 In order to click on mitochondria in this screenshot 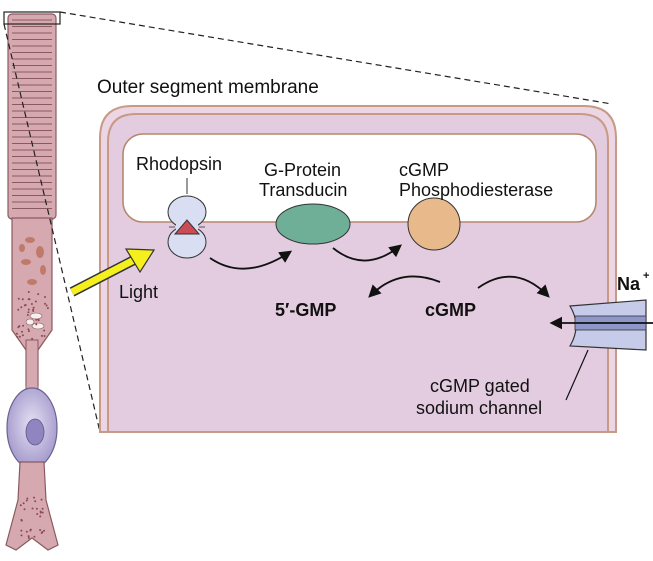, I will do `click(32, 283)`.